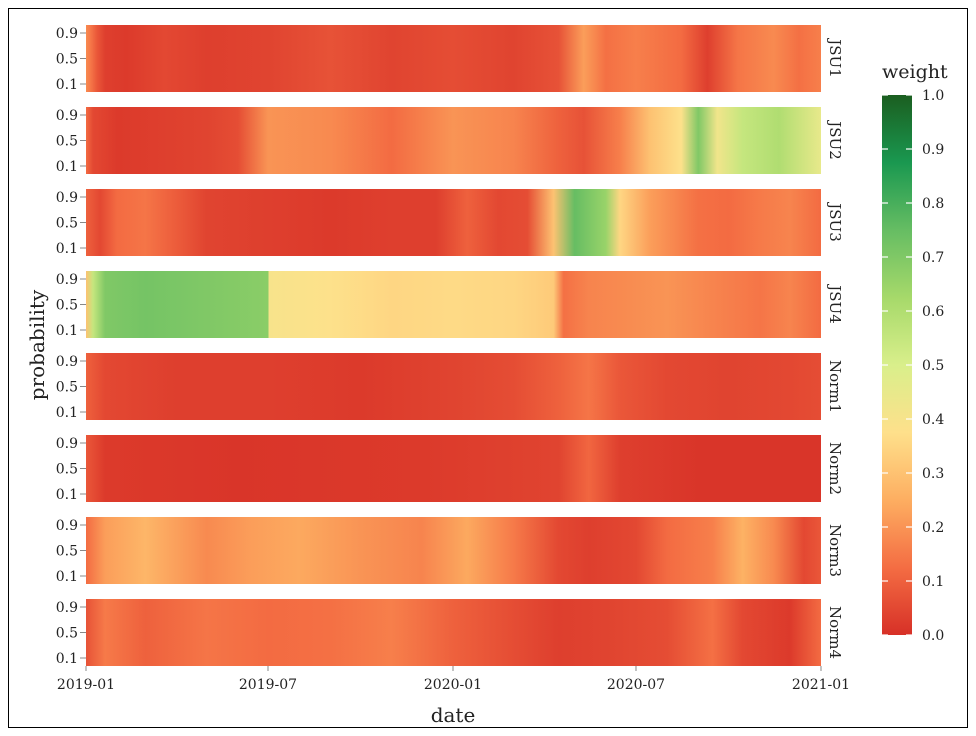 The image size is (976, 736). What do you see at coordinates (933, 474) in the screenshot?
I see `legend-tick-label: 0.3` at bounding box center [933, 474].